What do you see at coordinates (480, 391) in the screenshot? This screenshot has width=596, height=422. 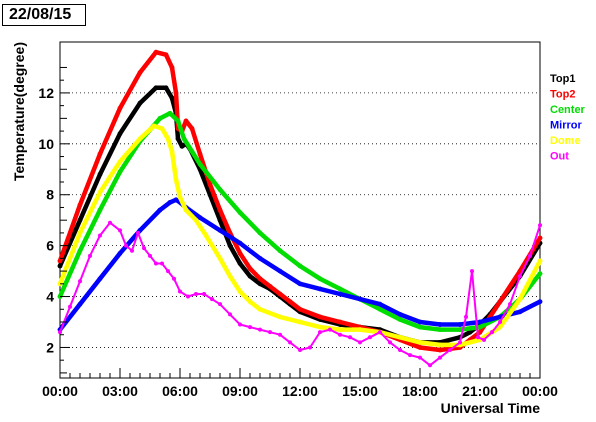 I see `x-tick-label: 21:00` at bounding box center [480, 391].